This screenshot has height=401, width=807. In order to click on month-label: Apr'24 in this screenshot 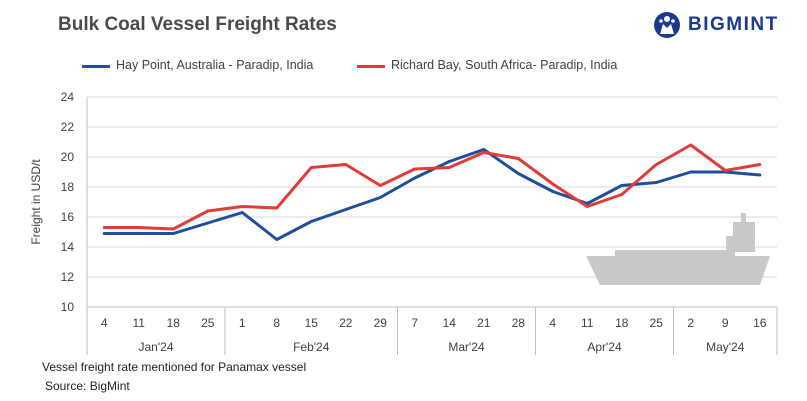, I will do `click(604, 347)`.